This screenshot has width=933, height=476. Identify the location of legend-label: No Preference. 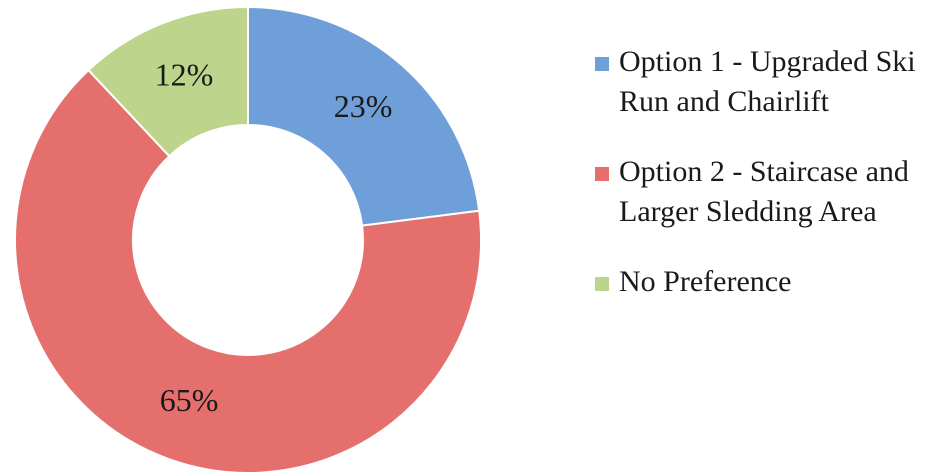
(705, 281).